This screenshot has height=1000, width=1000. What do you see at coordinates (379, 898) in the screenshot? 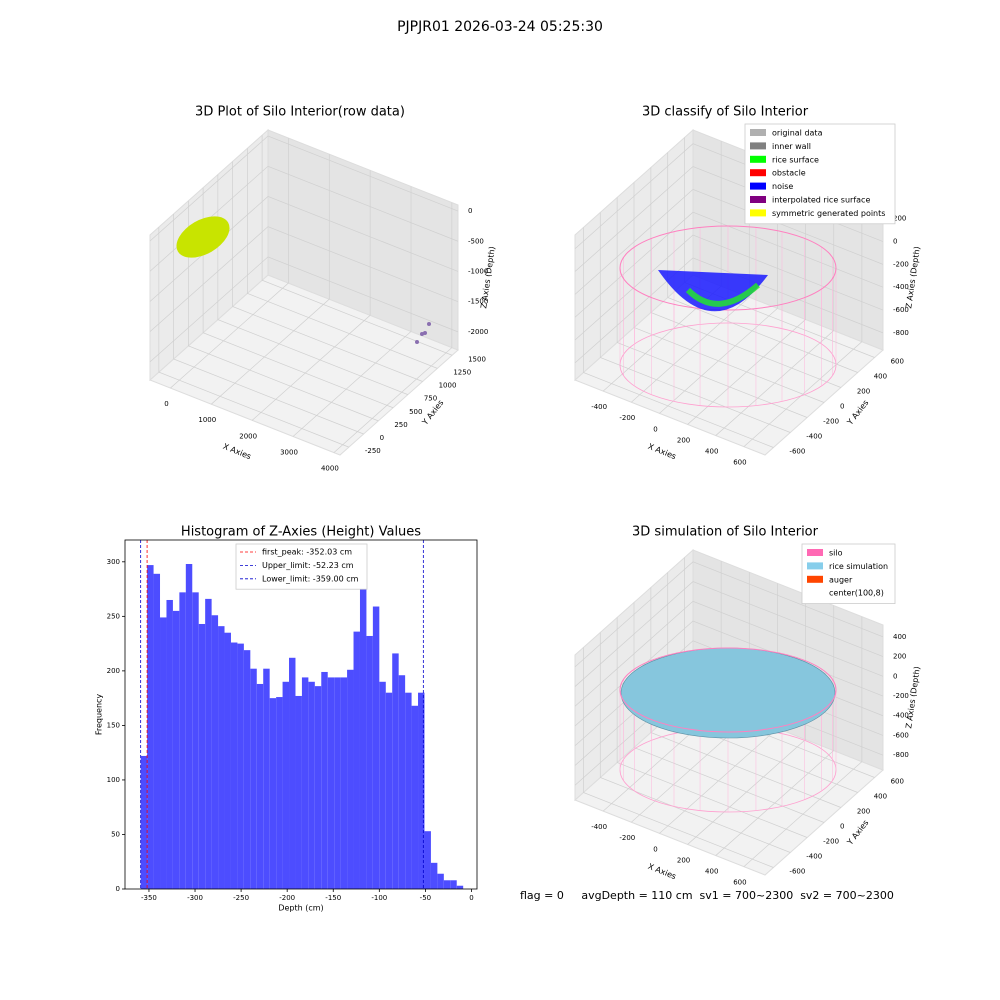
I see `x-tick-label: -100` at bounding box center [379, 898].